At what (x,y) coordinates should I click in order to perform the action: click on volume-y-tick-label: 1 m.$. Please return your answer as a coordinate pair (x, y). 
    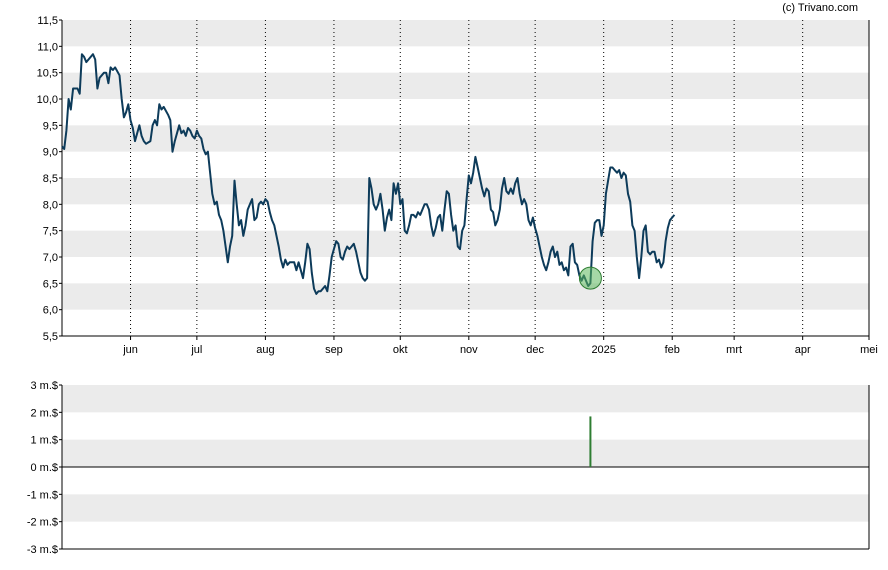
    Looking at the image, I should click on (44, 441).